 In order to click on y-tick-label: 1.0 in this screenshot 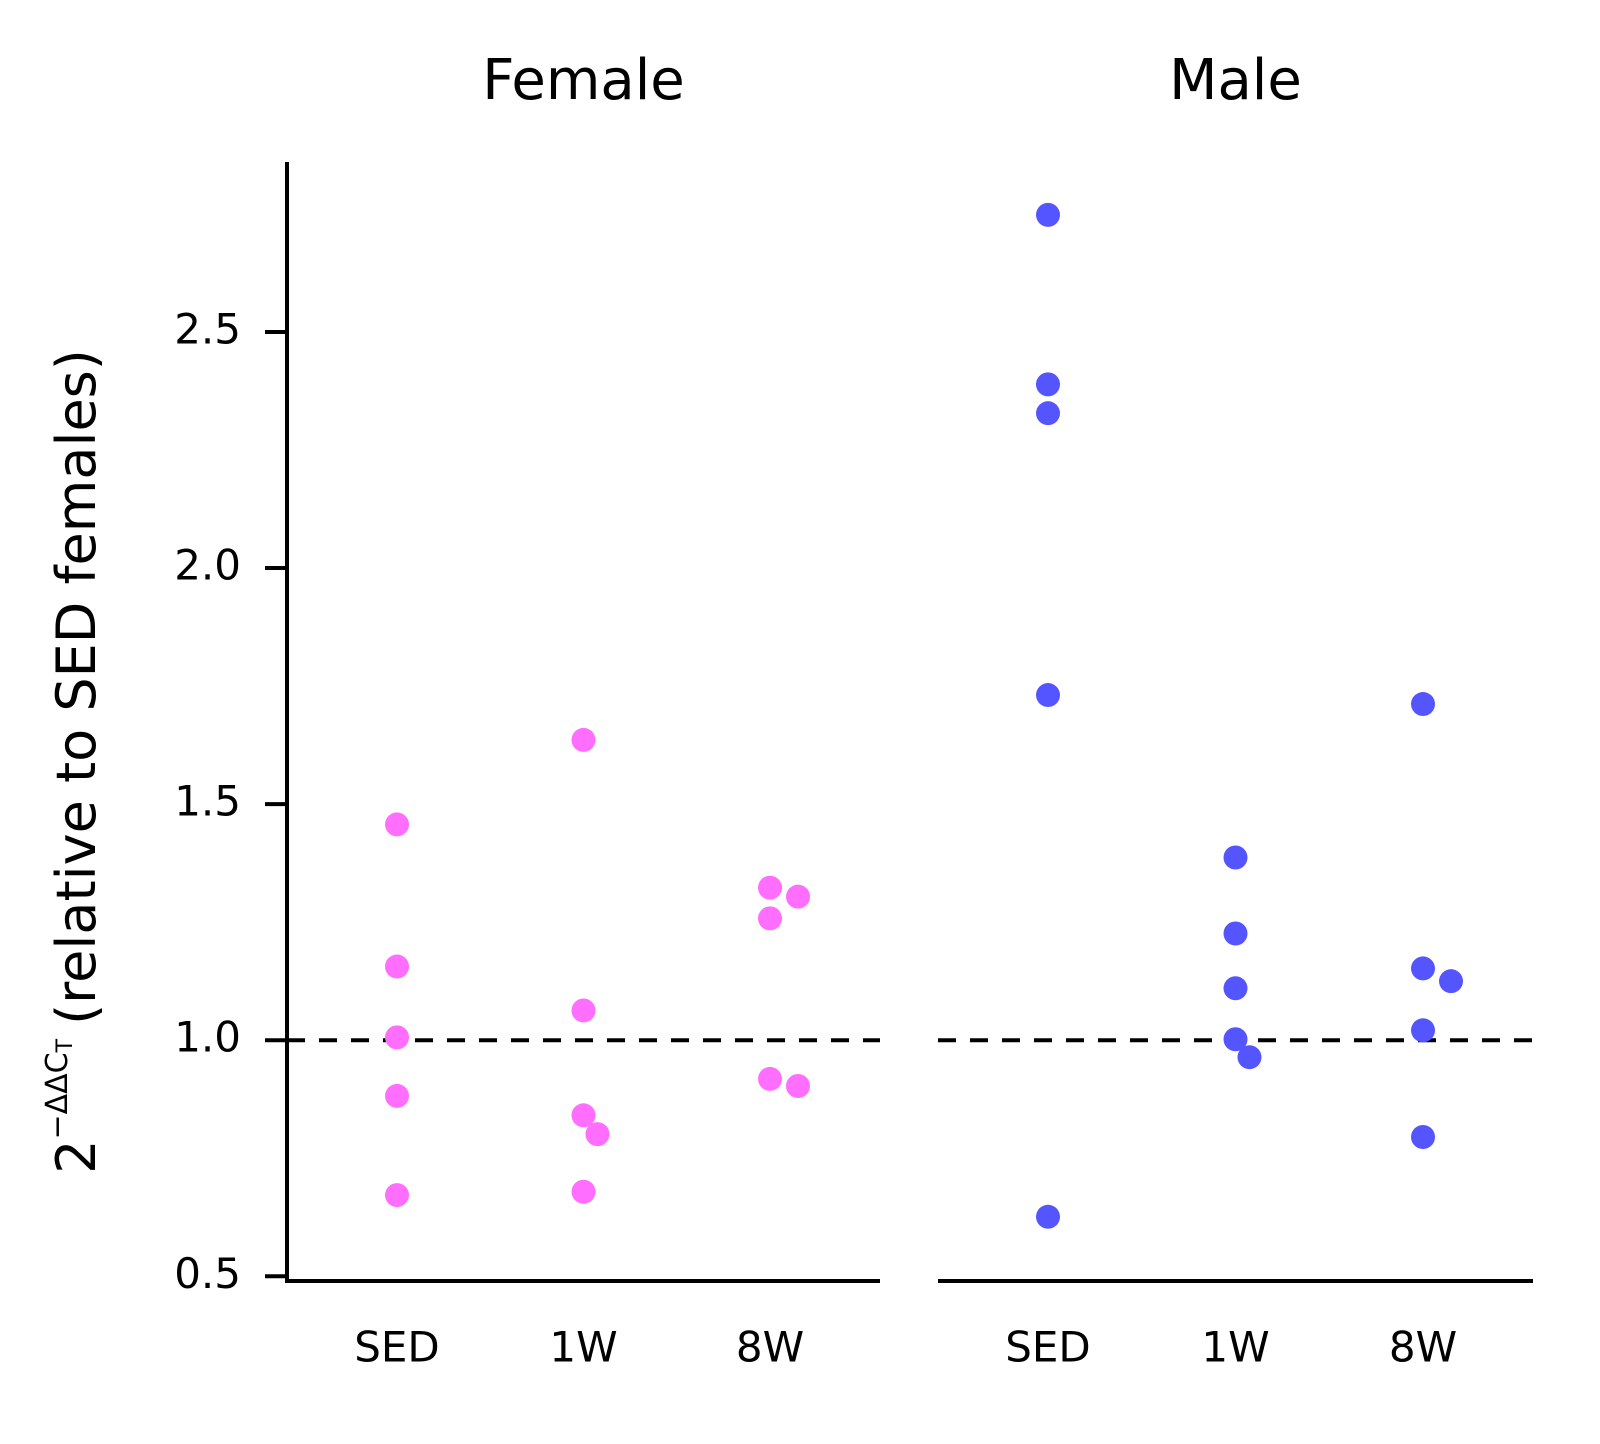, I will do `click(207, 1037)`.